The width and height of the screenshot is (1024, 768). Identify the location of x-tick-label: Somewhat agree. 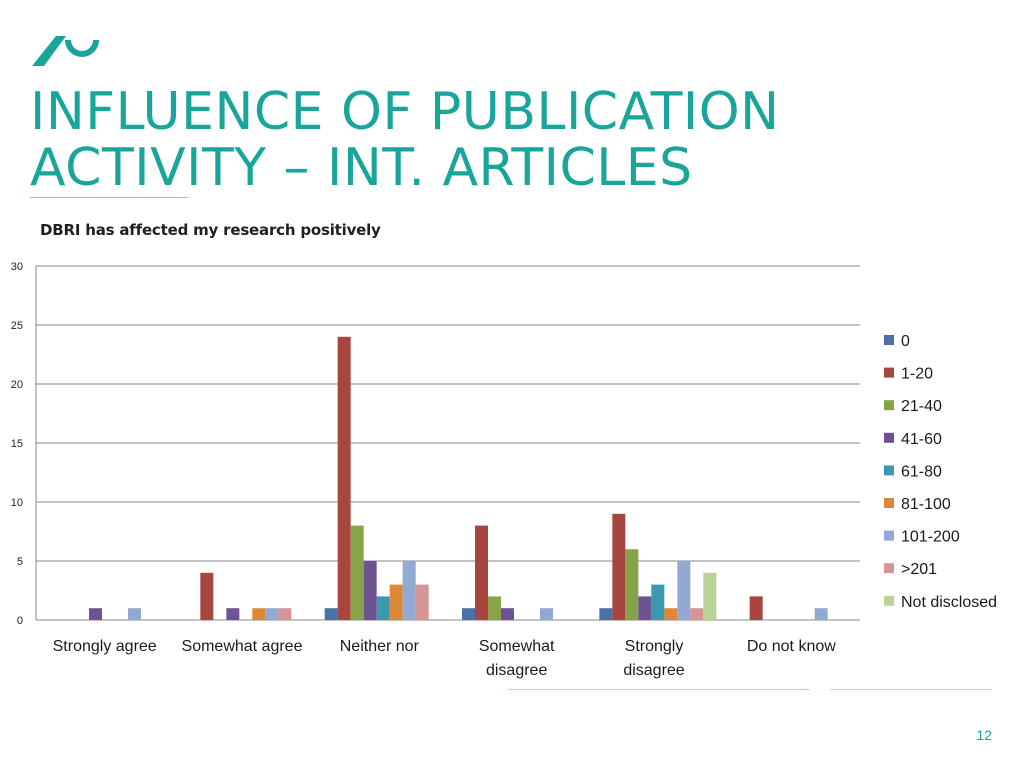
(242, 646).